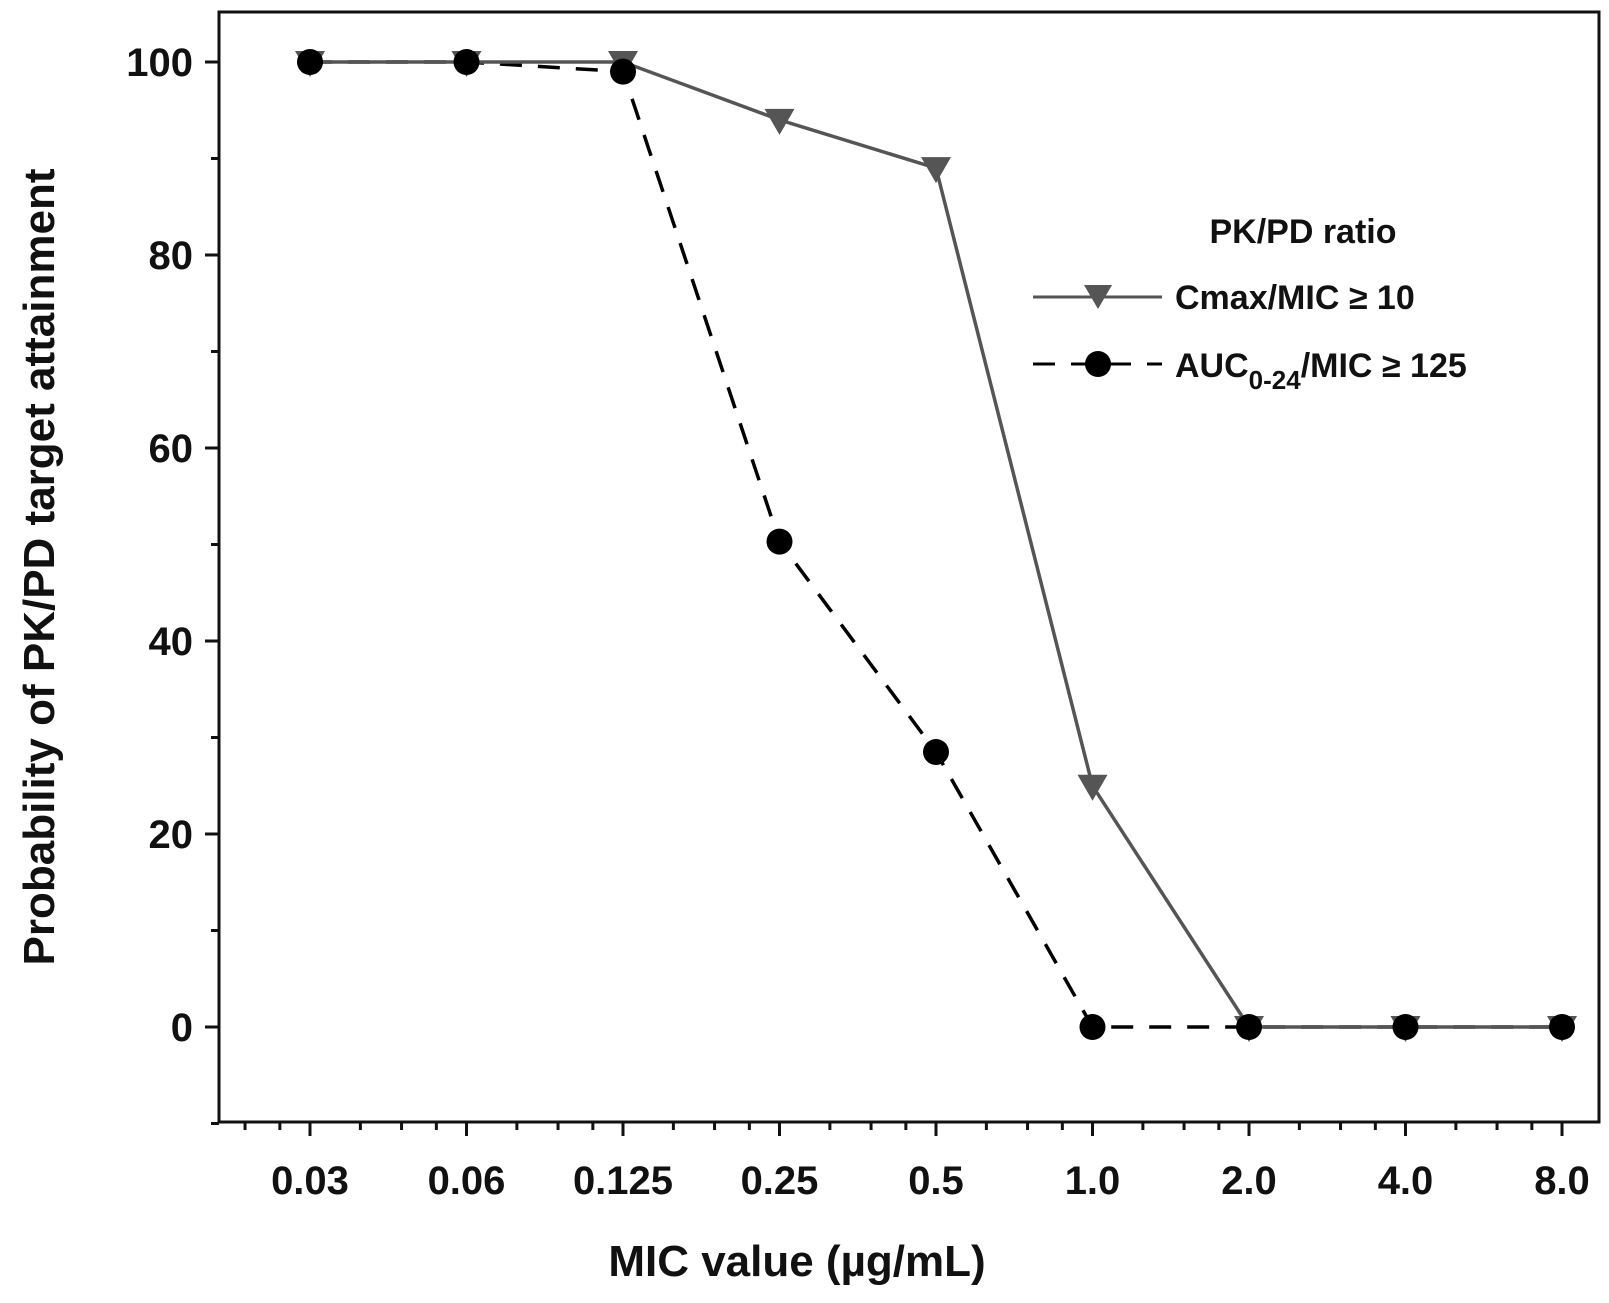 Image resolution: width=1609 pixels, height=1303 pixels. I want to click on x-tick-label: 0.06, so click(467, 1181).